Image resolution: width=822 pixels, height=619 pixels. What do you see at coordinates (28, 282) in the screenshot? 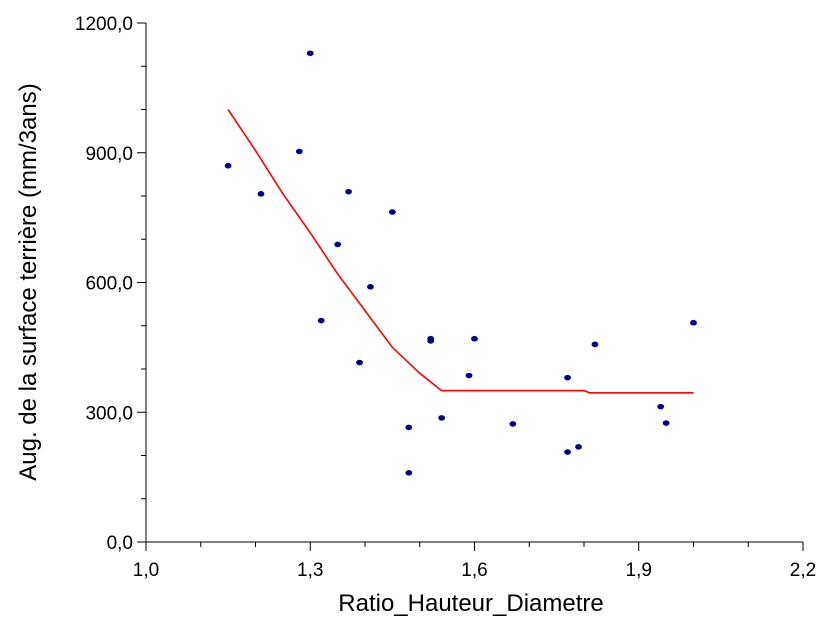
I see `y-axis-title: Aug. de la surface terrière (mm/3ans)` at bounding box center [28, 282].